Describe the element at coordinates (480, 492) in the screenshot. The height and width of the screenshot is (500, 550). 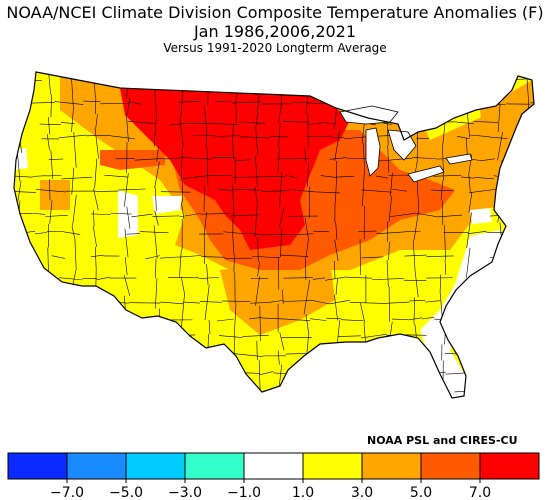
I see `legend-tick-label: 7.0` at that location.